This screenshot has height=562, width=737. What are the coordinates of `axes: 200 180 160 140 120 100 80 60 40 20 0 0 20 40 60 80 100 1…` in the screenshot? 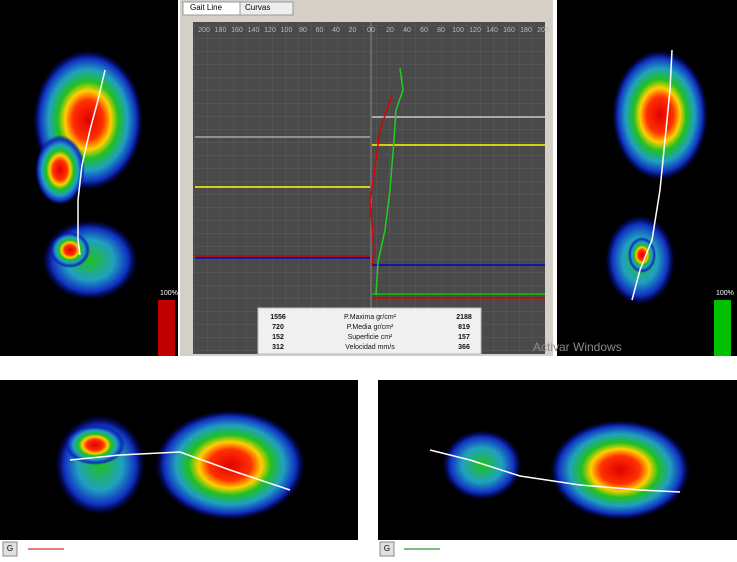 It's located at (373, 30).